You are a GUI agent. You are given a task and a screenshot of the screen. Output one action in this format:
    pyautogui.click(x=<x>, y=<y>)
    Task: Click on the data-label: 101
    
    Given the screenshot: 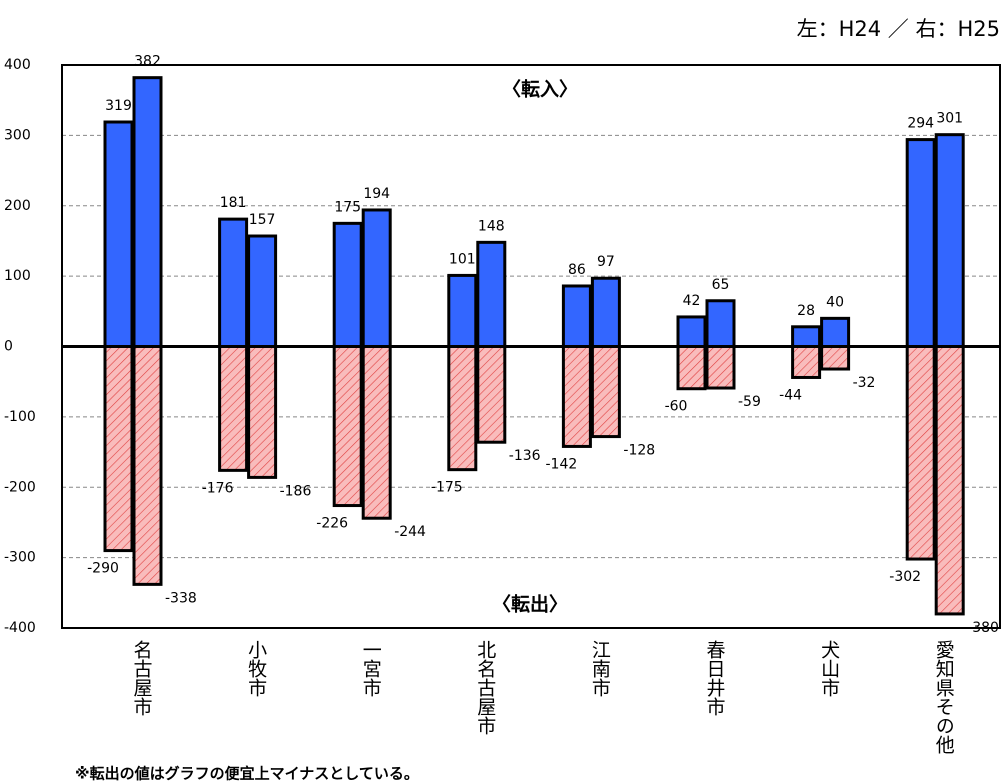 What is the action you would take?
    pyautogui.click(x=462, y=259)
    